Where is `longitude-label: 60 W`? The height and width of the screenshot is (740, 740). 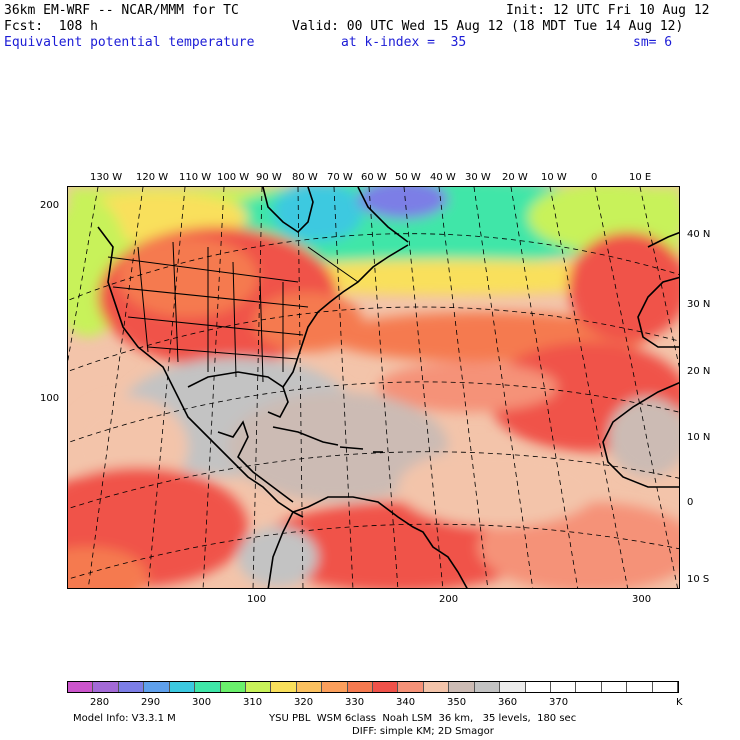 longitude-label: 60 W is located at coordinates (374, 177).